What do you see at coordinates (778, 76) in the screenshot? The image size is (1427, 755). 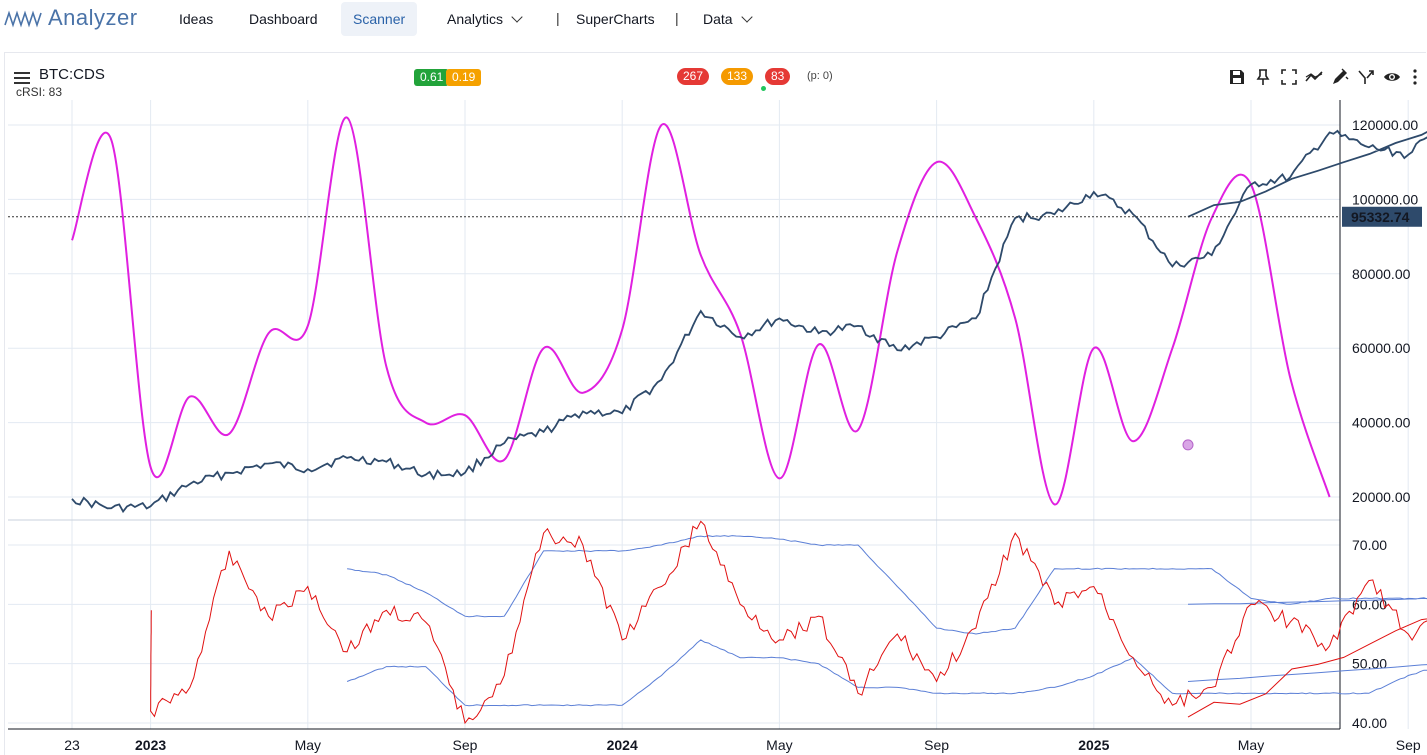 I see `badge-red-2: 83` at bounding box center [778, 76].